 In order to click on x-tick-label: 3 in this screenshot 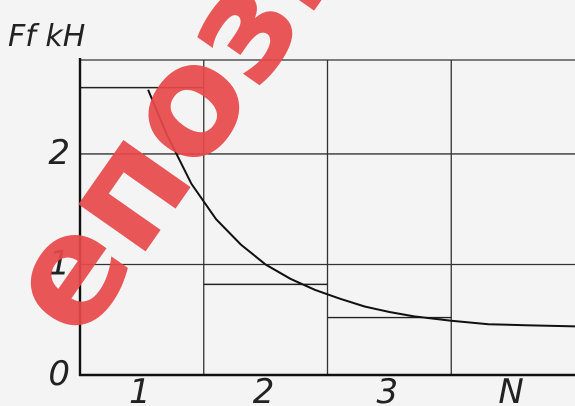, I will do `click(388, 389)`.